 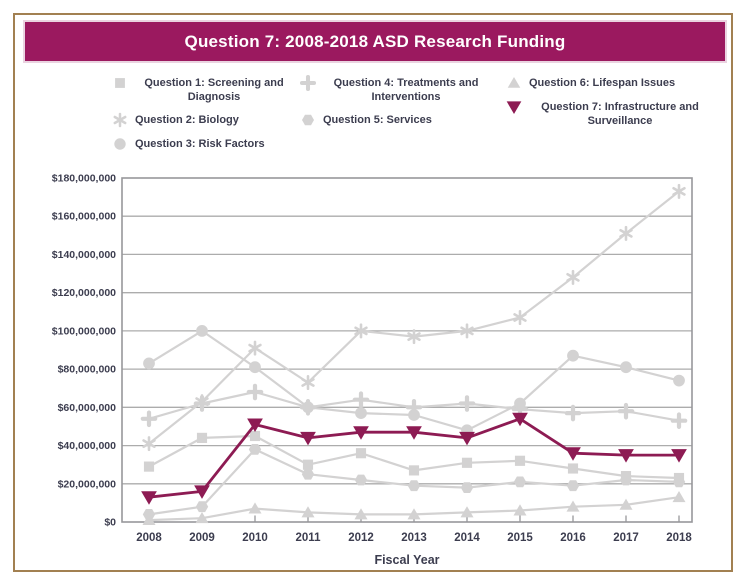 What do you see at coordinates (361, 538) in the screenshot?
I see `svg-text: 2012` at bounding box center [361, 538].